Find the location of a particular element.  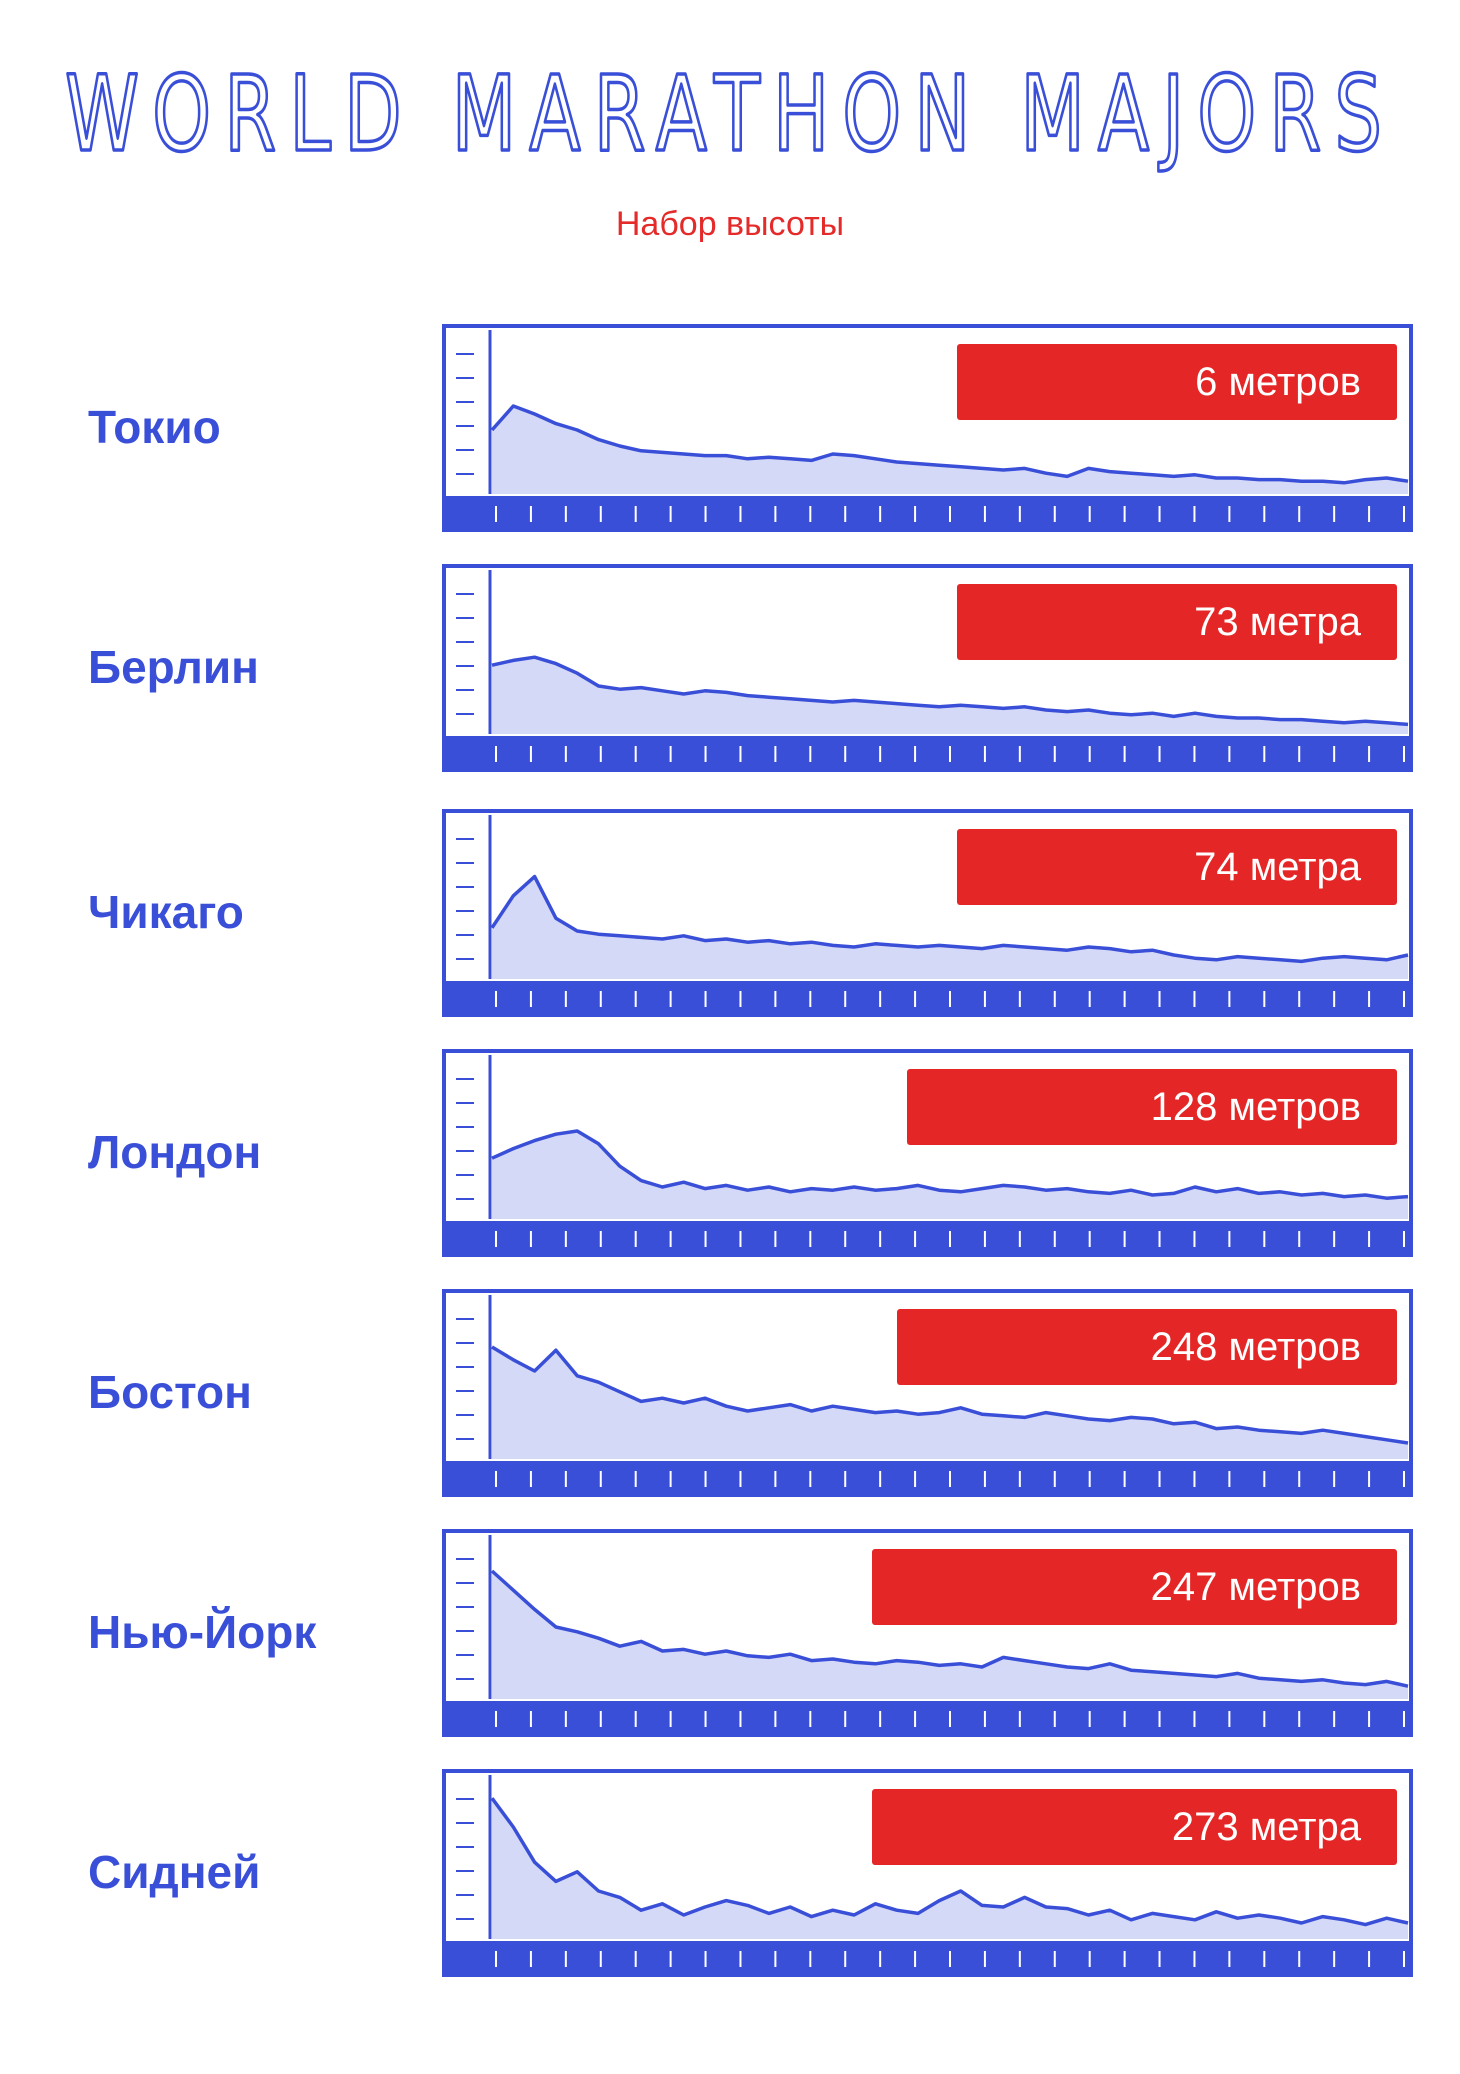

poster-title: WORLD MARATHON MAJORS is located at coordinates (729, 114).